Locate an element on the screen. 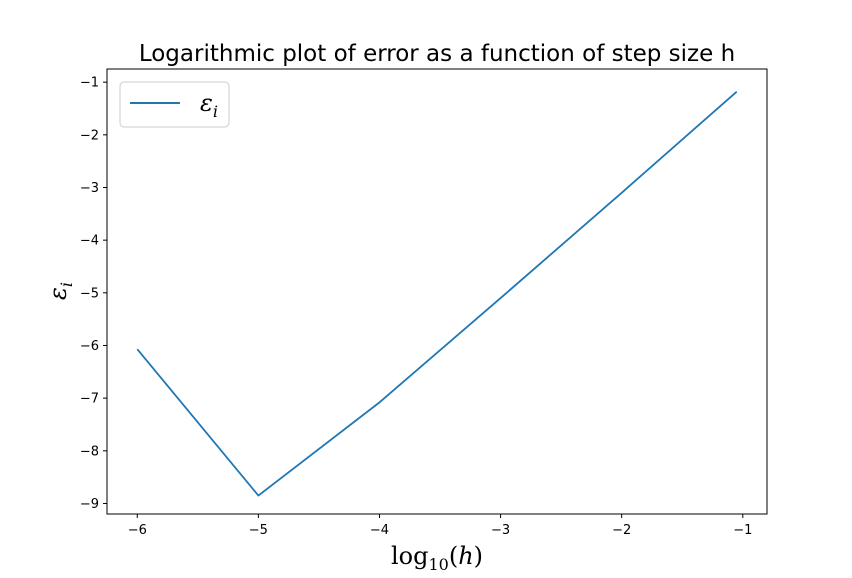  y-tick-label: −6 is located at coordinates (89, 346).